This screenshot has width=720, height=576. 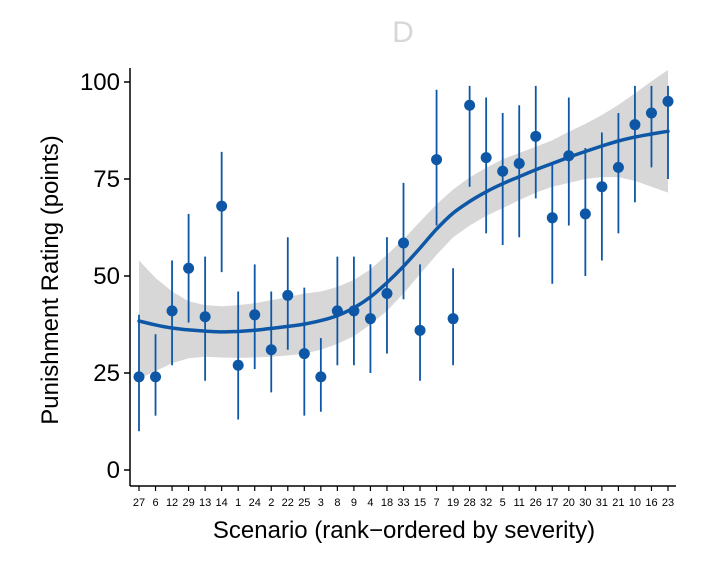 I want to click on x-tick-label: 25, so click(x=304, y=503).